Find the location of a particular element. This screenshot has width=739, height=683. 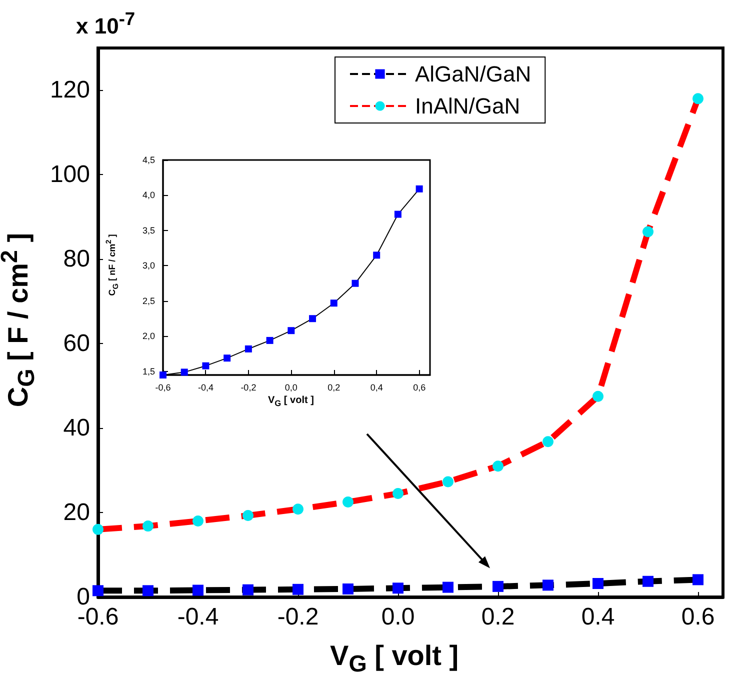

x-tick-label: 0,2 is located at coordinates (334, 387).